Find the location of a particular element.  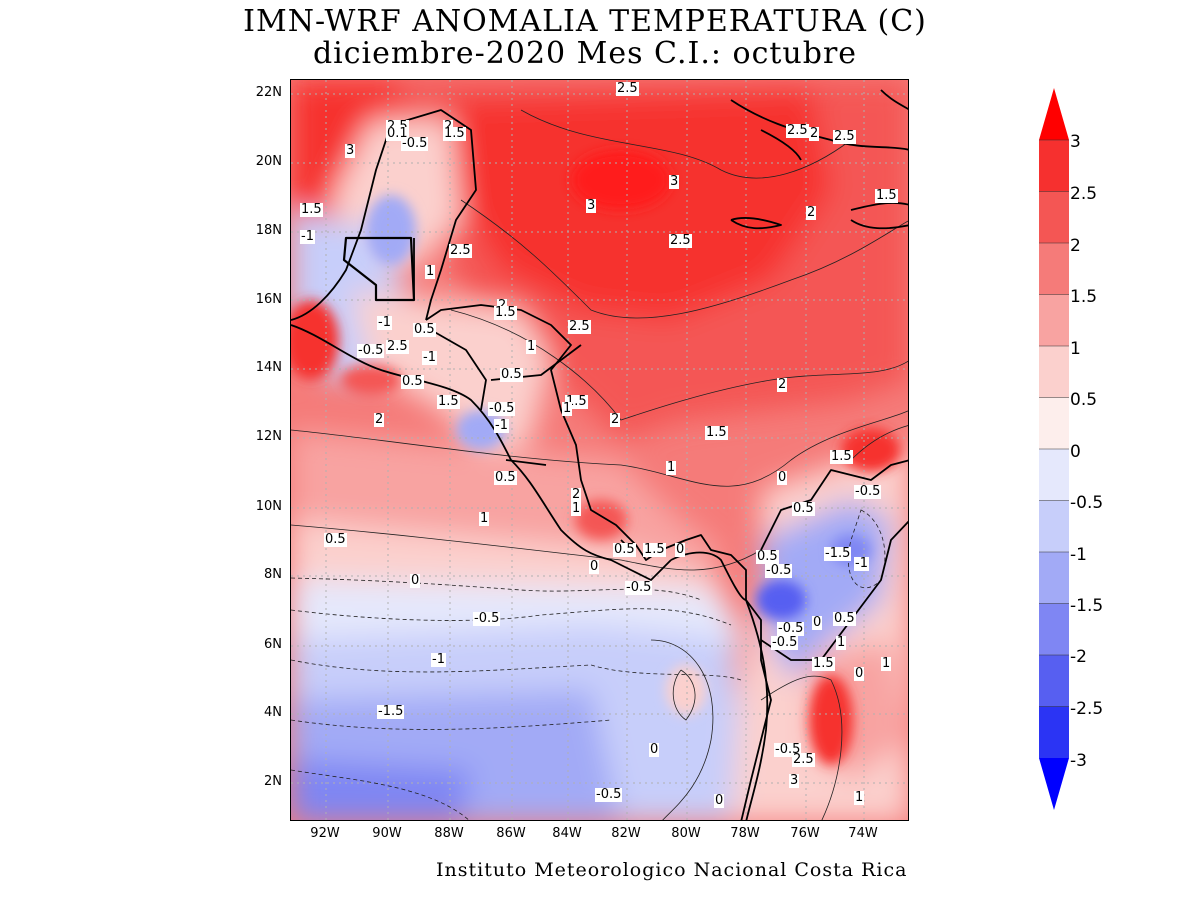

latitude-label-22n: 22N is located at coordinates (268, 92).